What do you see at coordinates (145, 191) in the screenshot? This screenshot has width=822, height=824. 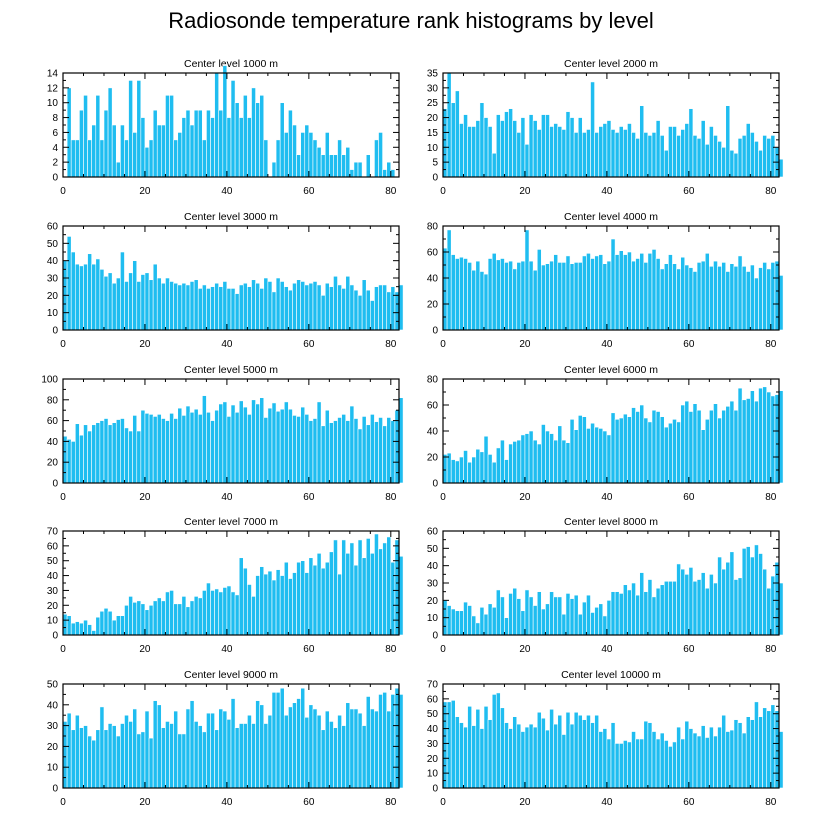 I see `x-tick-label: 20` at bounding box center [145, 191].